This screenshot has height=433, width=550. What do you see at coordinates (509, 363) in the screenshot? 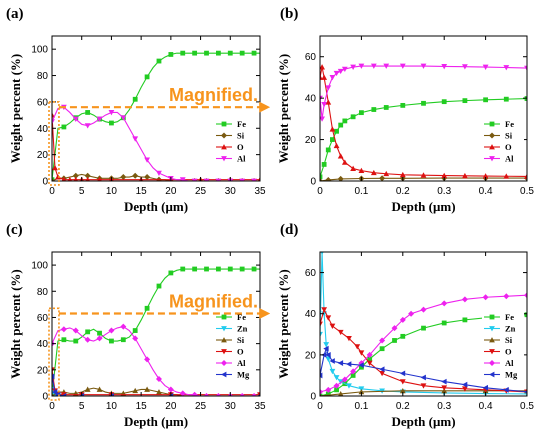
I see `legend-label: Al` at bounding box center [509, 363].